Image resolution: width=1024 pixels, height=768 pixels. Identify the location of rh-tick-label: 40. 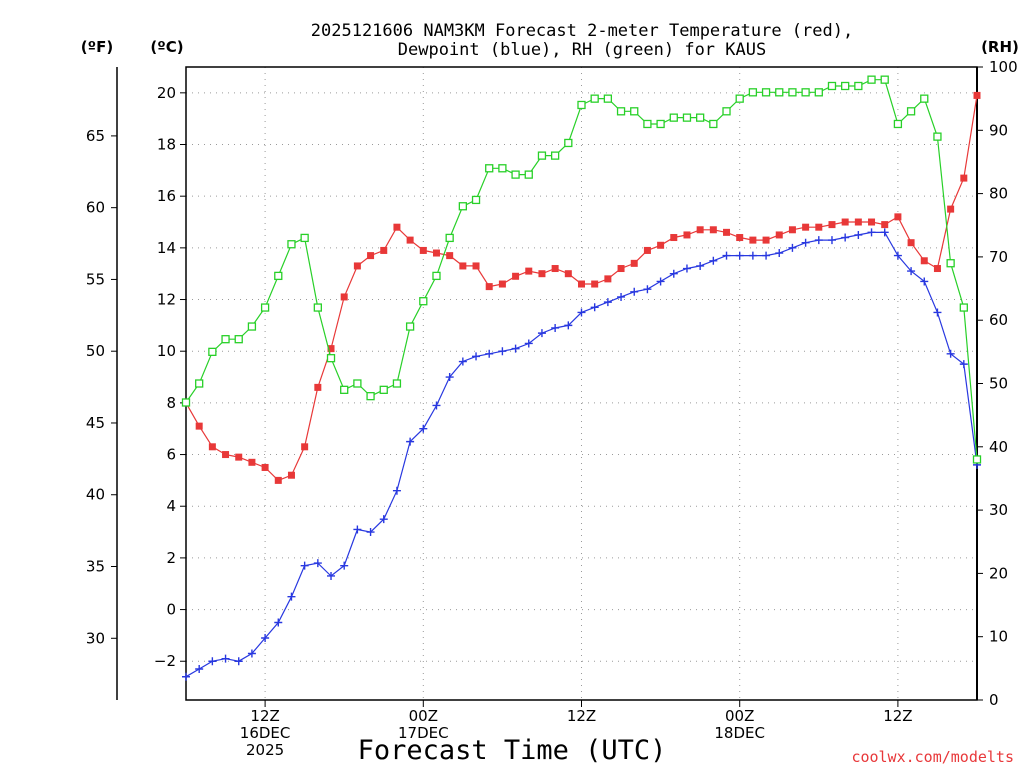
(998, 447).